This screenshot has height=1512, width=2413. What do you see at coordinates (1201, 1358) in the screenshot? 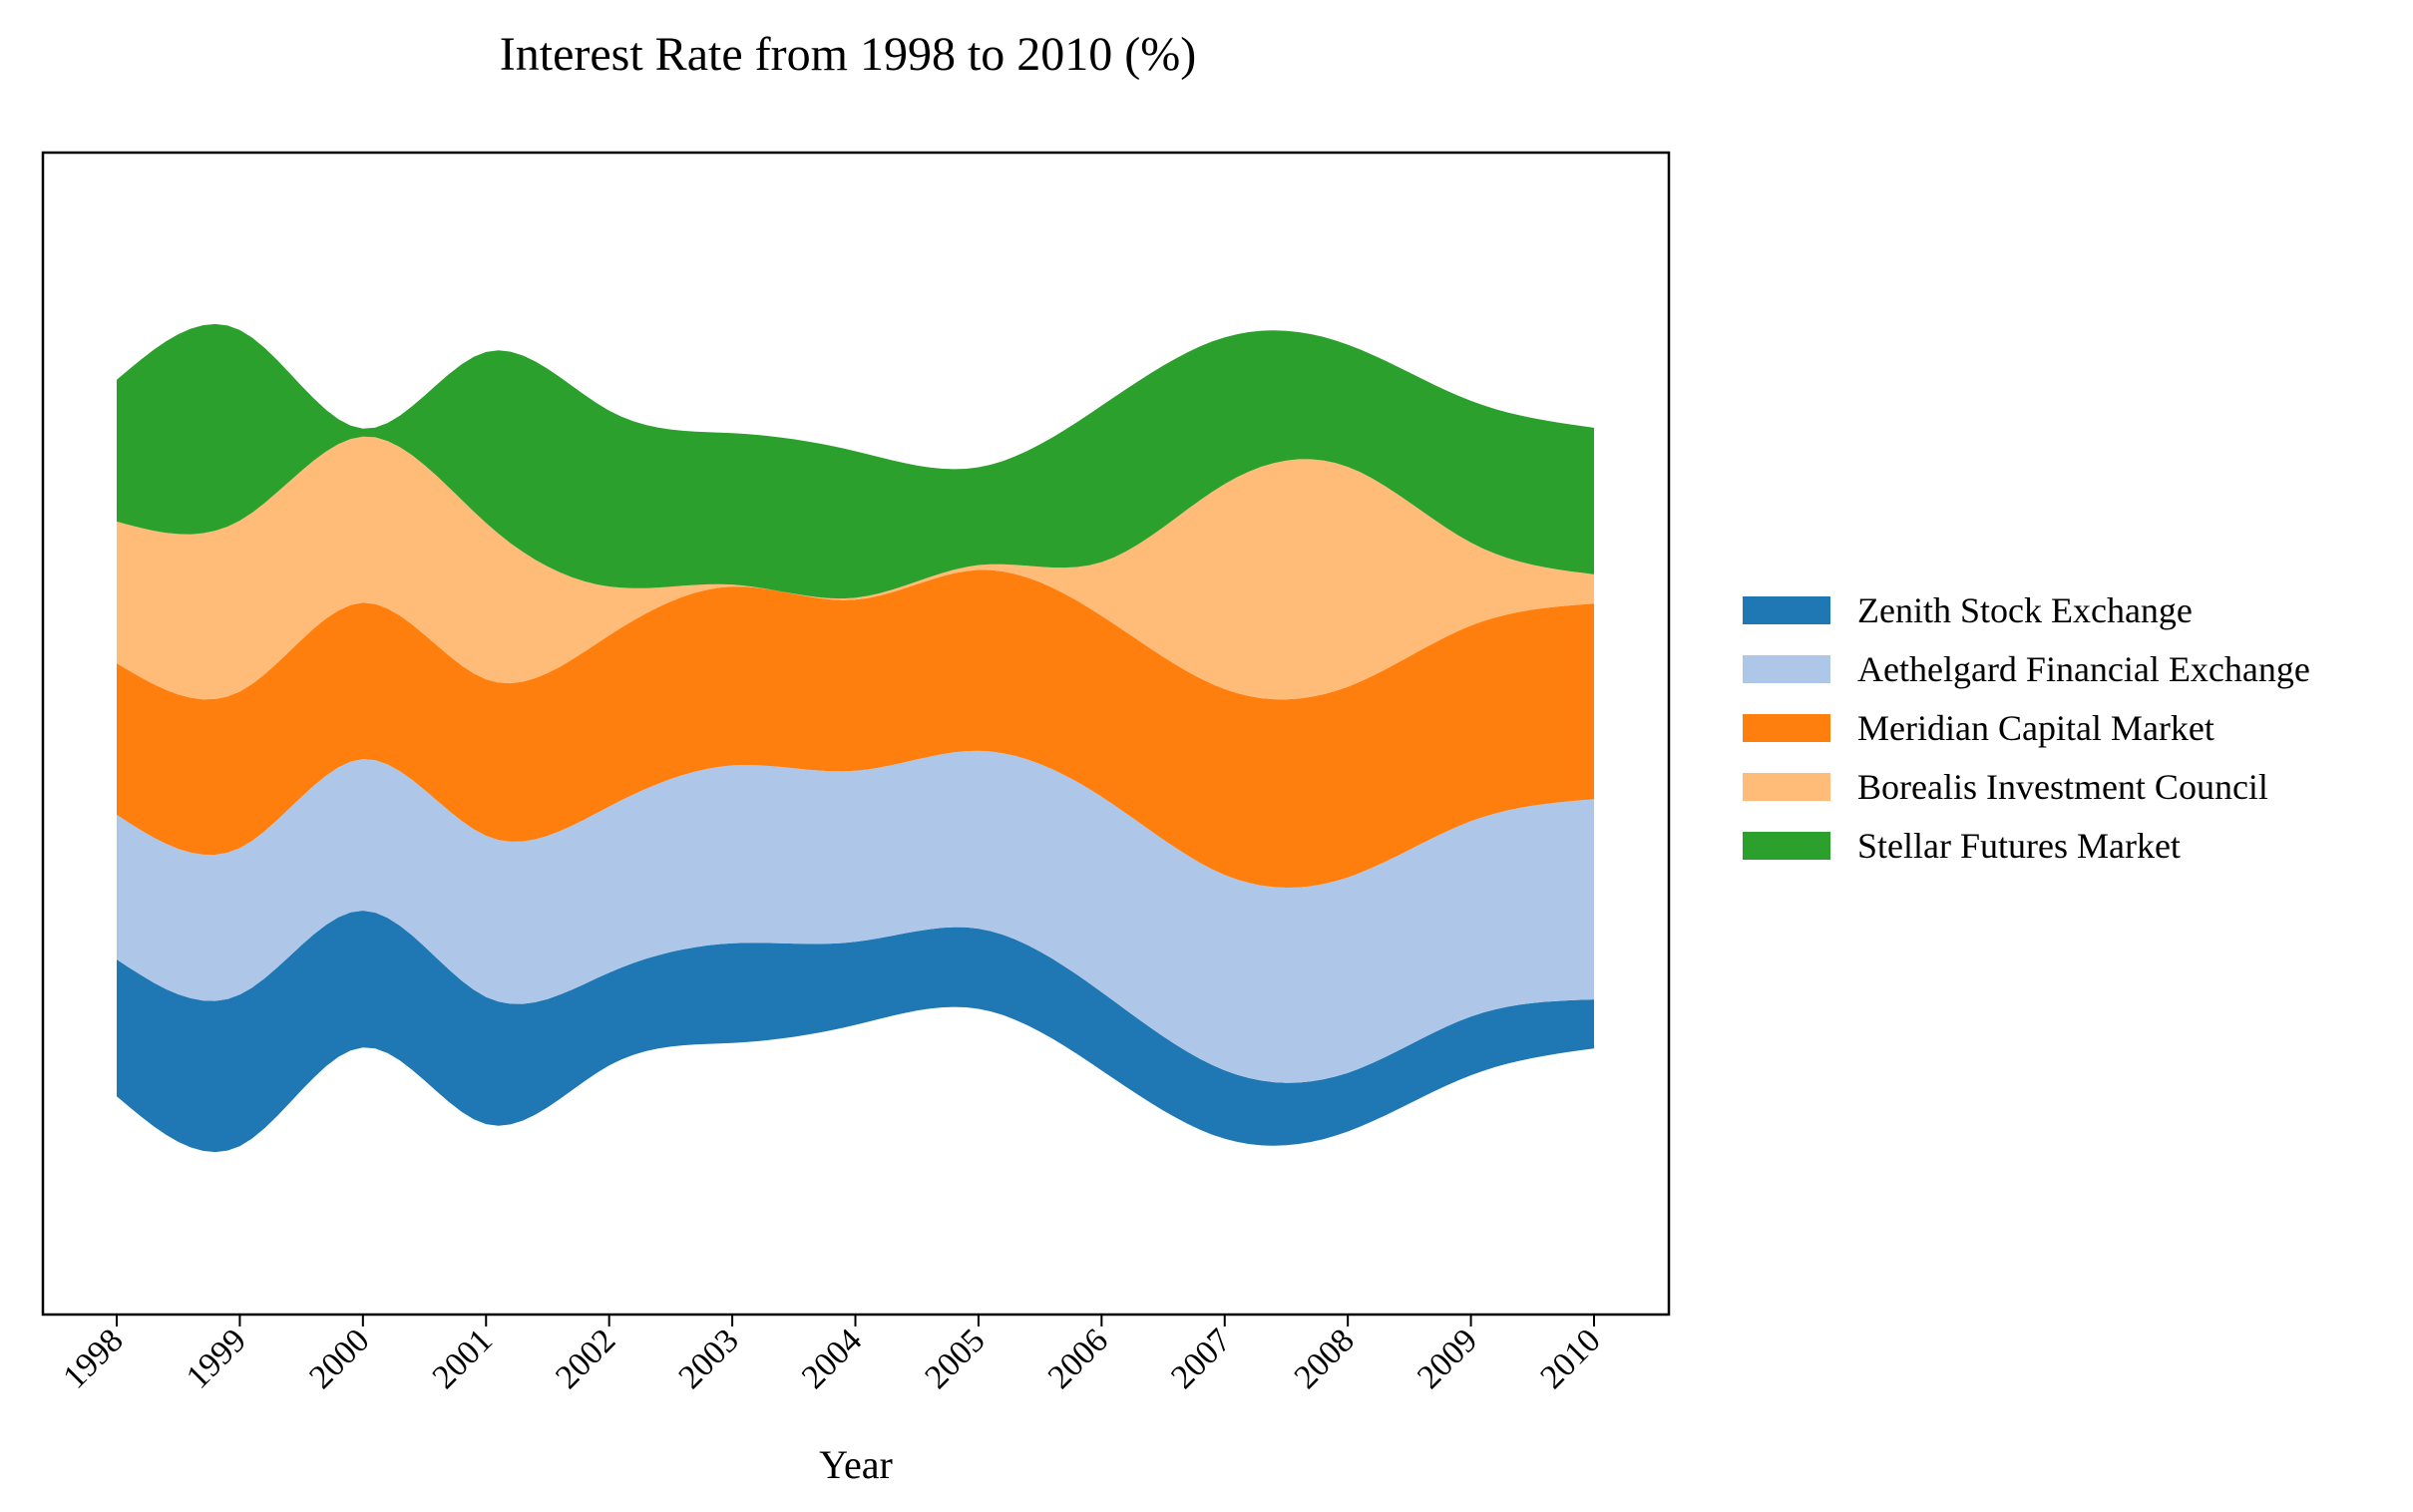
I see `x-tick-label: 2007` at bounding box center [1201, 1358].